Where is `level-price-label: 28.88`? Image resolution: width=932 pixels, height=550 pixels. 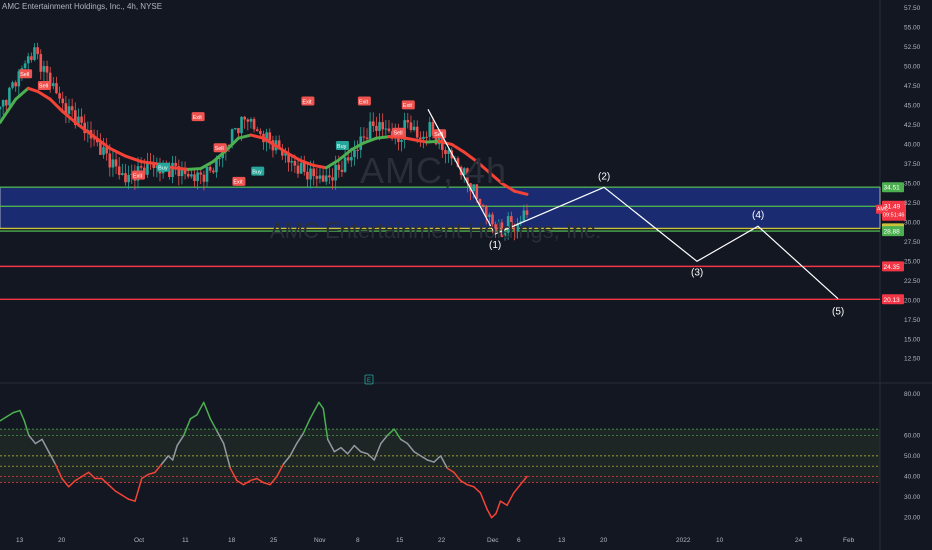 level-price-label: 28.88 is located at coordinates (892, 232).